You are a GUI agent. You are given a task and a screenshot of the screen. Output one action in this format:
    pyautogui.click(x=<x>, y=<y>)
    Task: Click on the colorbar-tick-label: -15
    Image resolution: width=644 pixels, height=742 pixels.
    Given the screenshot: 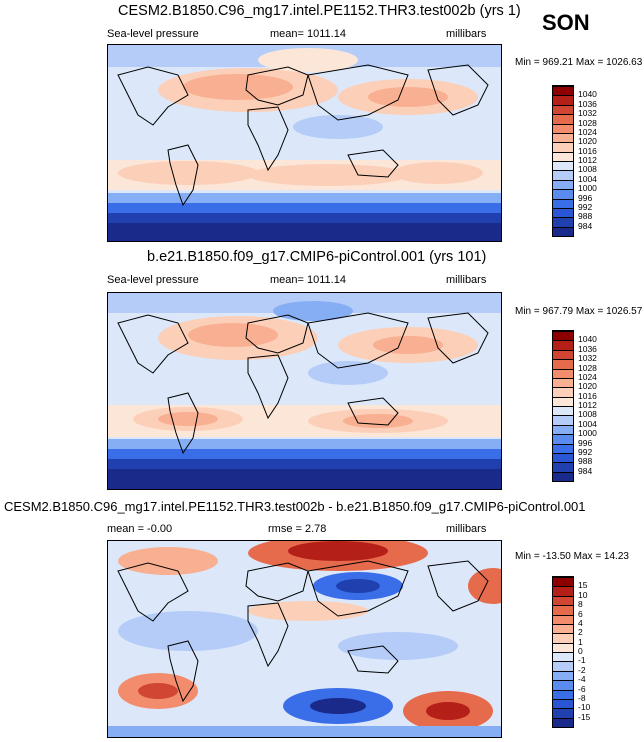 What is the action you would take?
    pyautogui.click(x=584, y=716)
    